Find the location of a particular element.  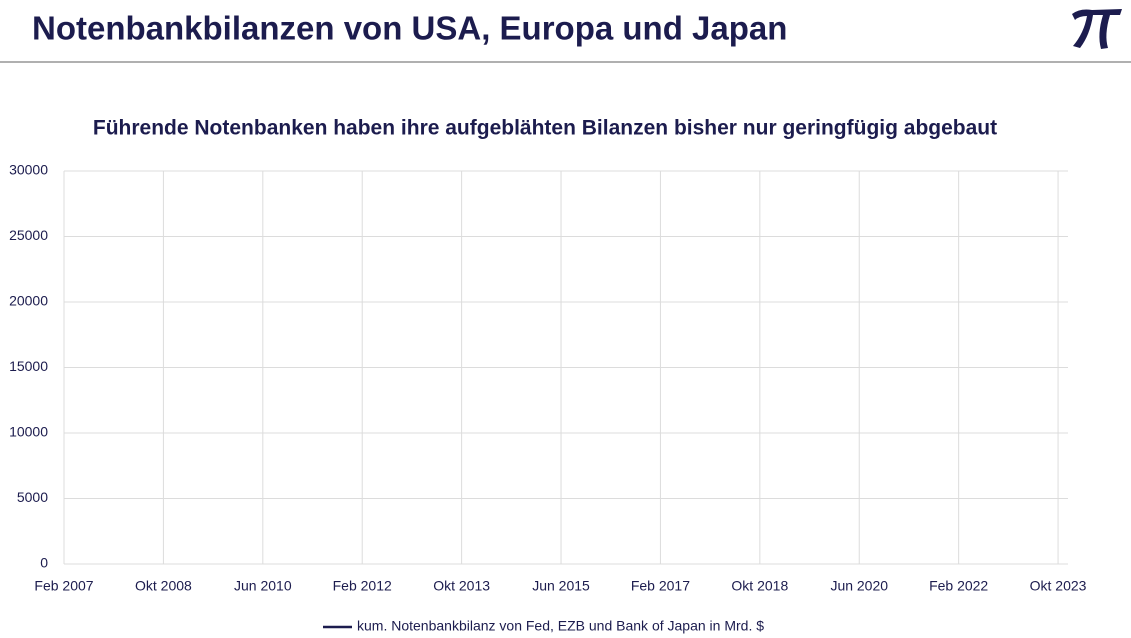

x-tick-label: Feb 2007 is located at coordinates (63, 586).